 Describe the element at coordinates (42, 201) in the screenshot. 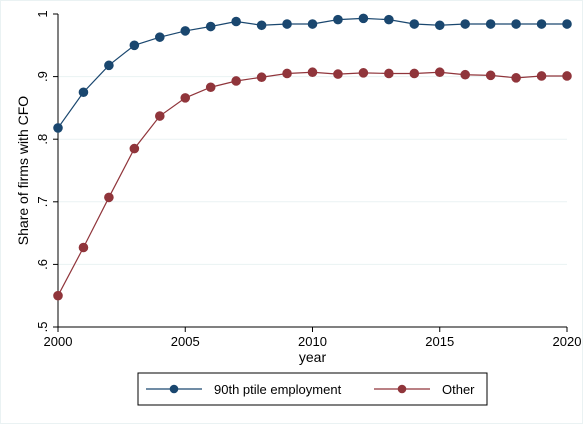

I see `y-tick-label: .7` at that location.